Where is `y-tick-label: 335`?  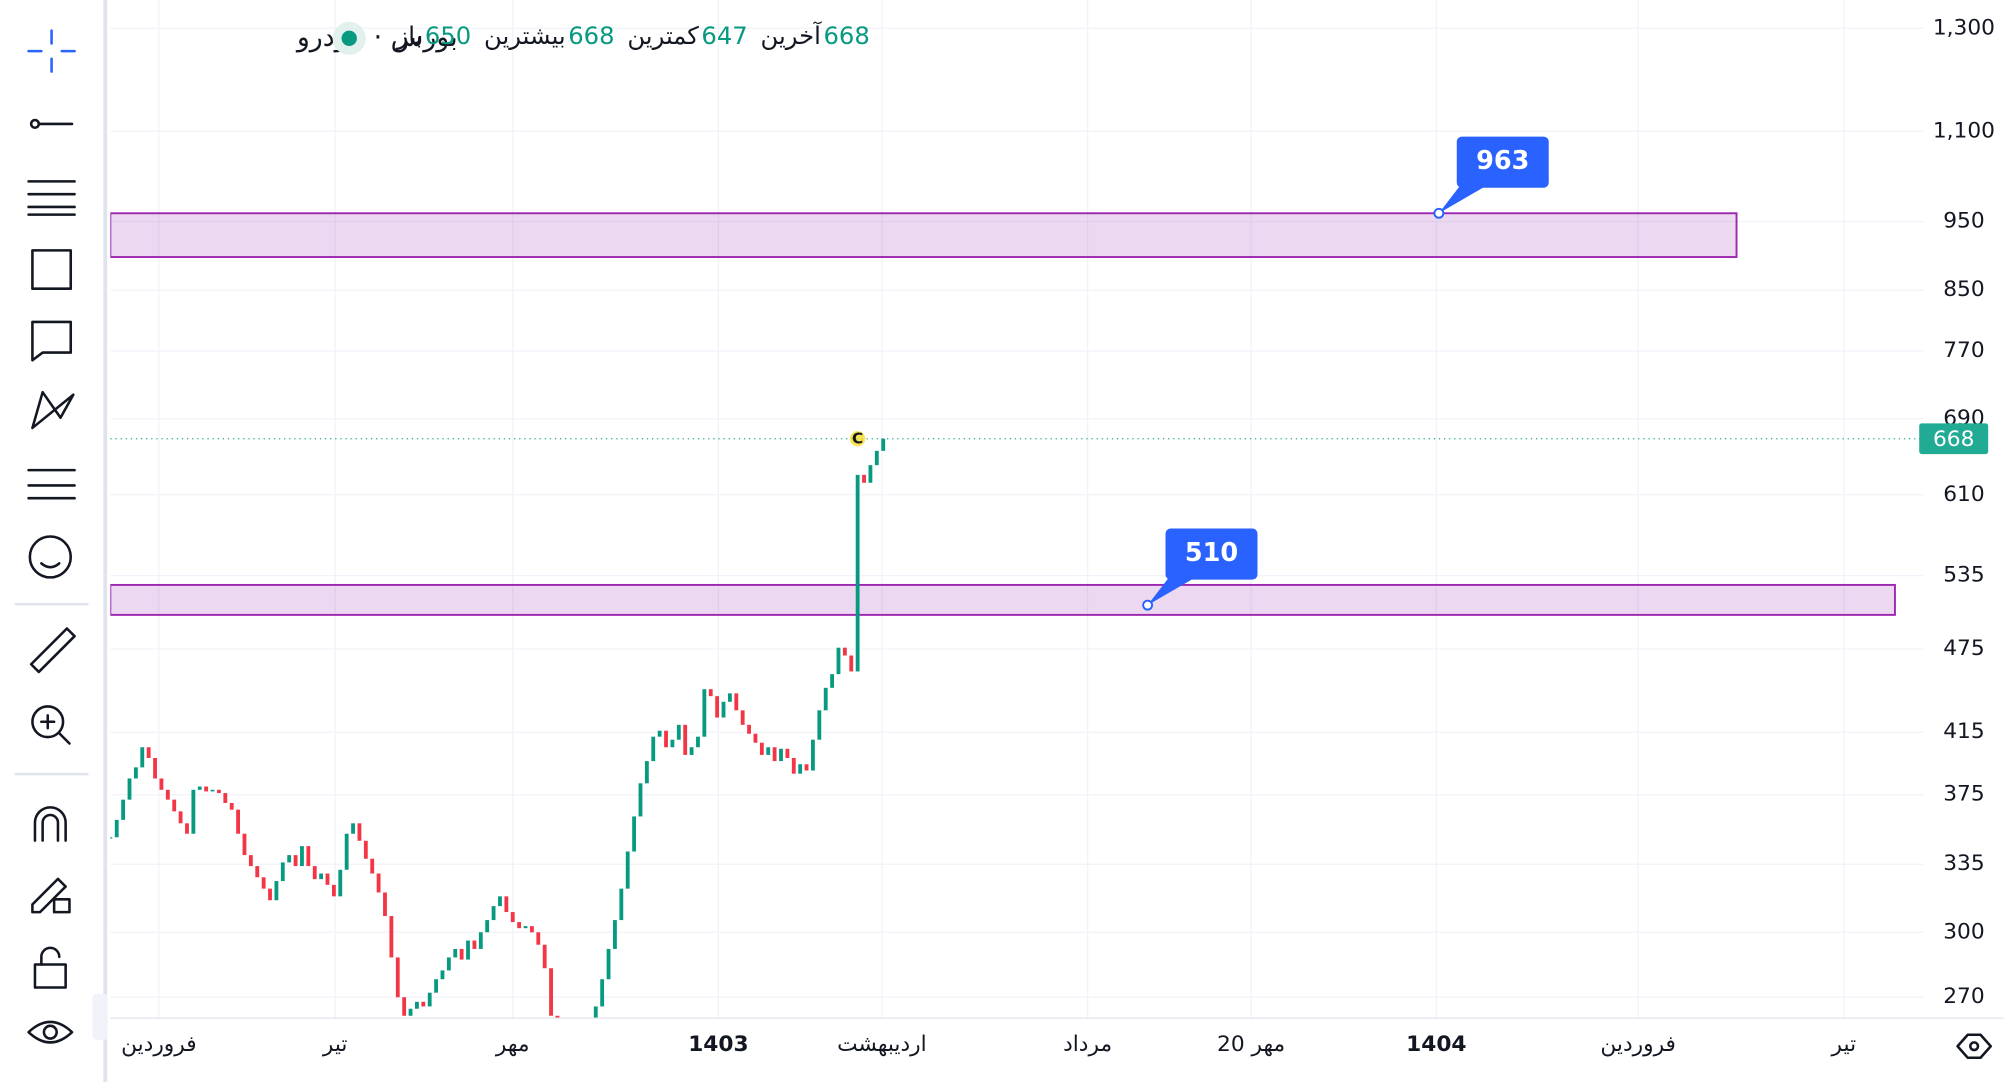
y-tick-label: 335 is located at coordinates (1963, 863).